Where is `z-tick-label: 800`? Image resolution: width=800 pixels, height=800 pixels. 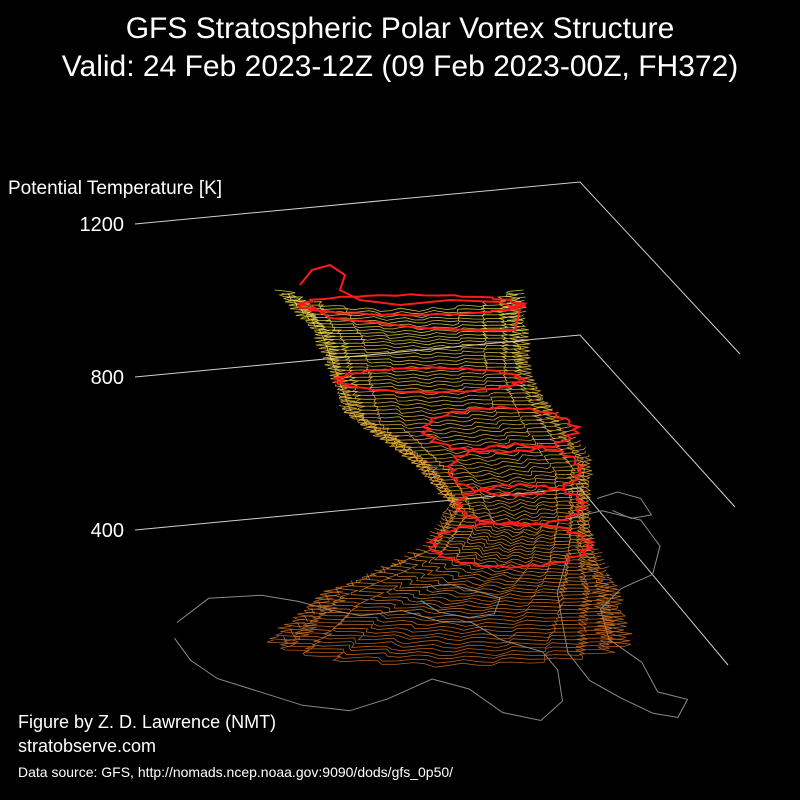
z-tick-label: 800 is located at coordinates (107, 378).